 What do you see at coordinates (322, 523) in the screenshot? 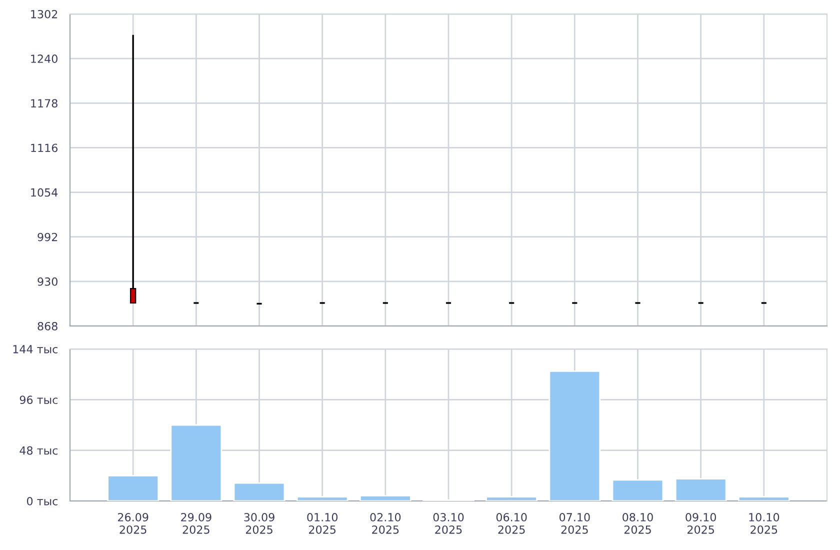
I see `x-tick-label: 01.10 2025` at bounding box center [322, 523].